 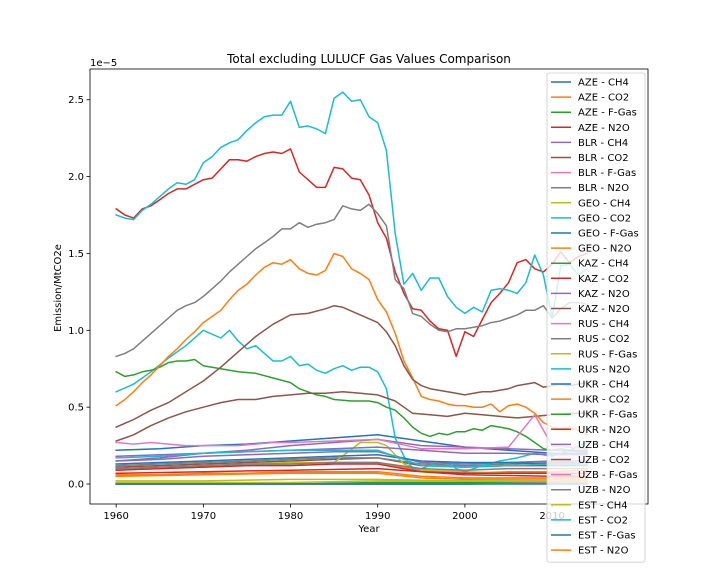 I want to click on legend-frame, so click(x=596, y=317).